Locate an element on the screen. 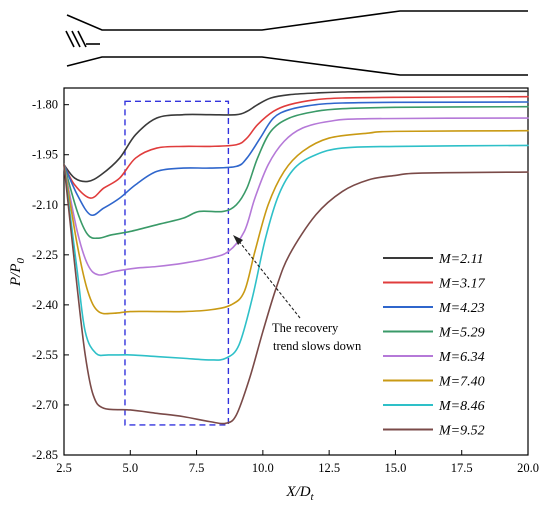 This screenshot has height=513, width=550. y-tick-label: -1.80 is located at coordinates (45, 105).